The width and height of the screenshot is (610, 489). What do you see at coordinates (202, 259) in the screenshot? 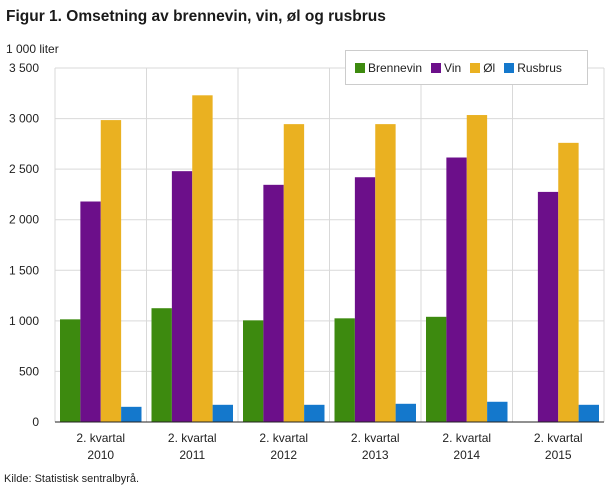
I see `bar--l-1` at bounding box center [202, 259].